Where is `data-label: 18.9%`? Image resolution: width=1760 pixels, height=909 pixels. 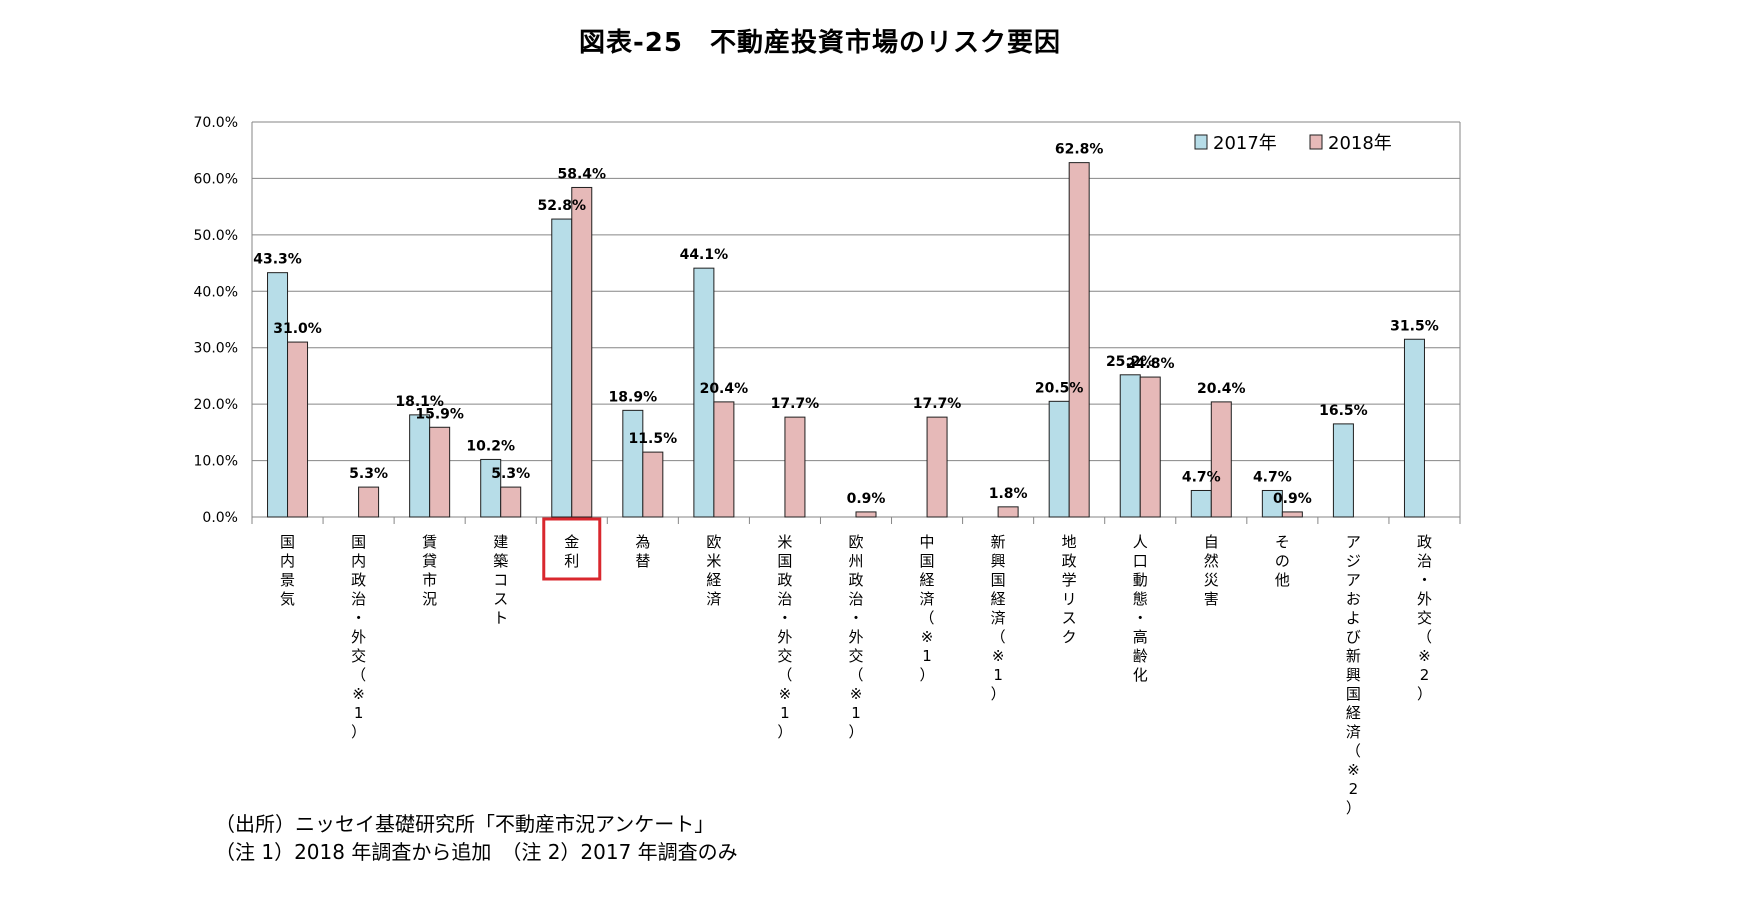 data-label: 18.9% is located at coordinates (633, 397).